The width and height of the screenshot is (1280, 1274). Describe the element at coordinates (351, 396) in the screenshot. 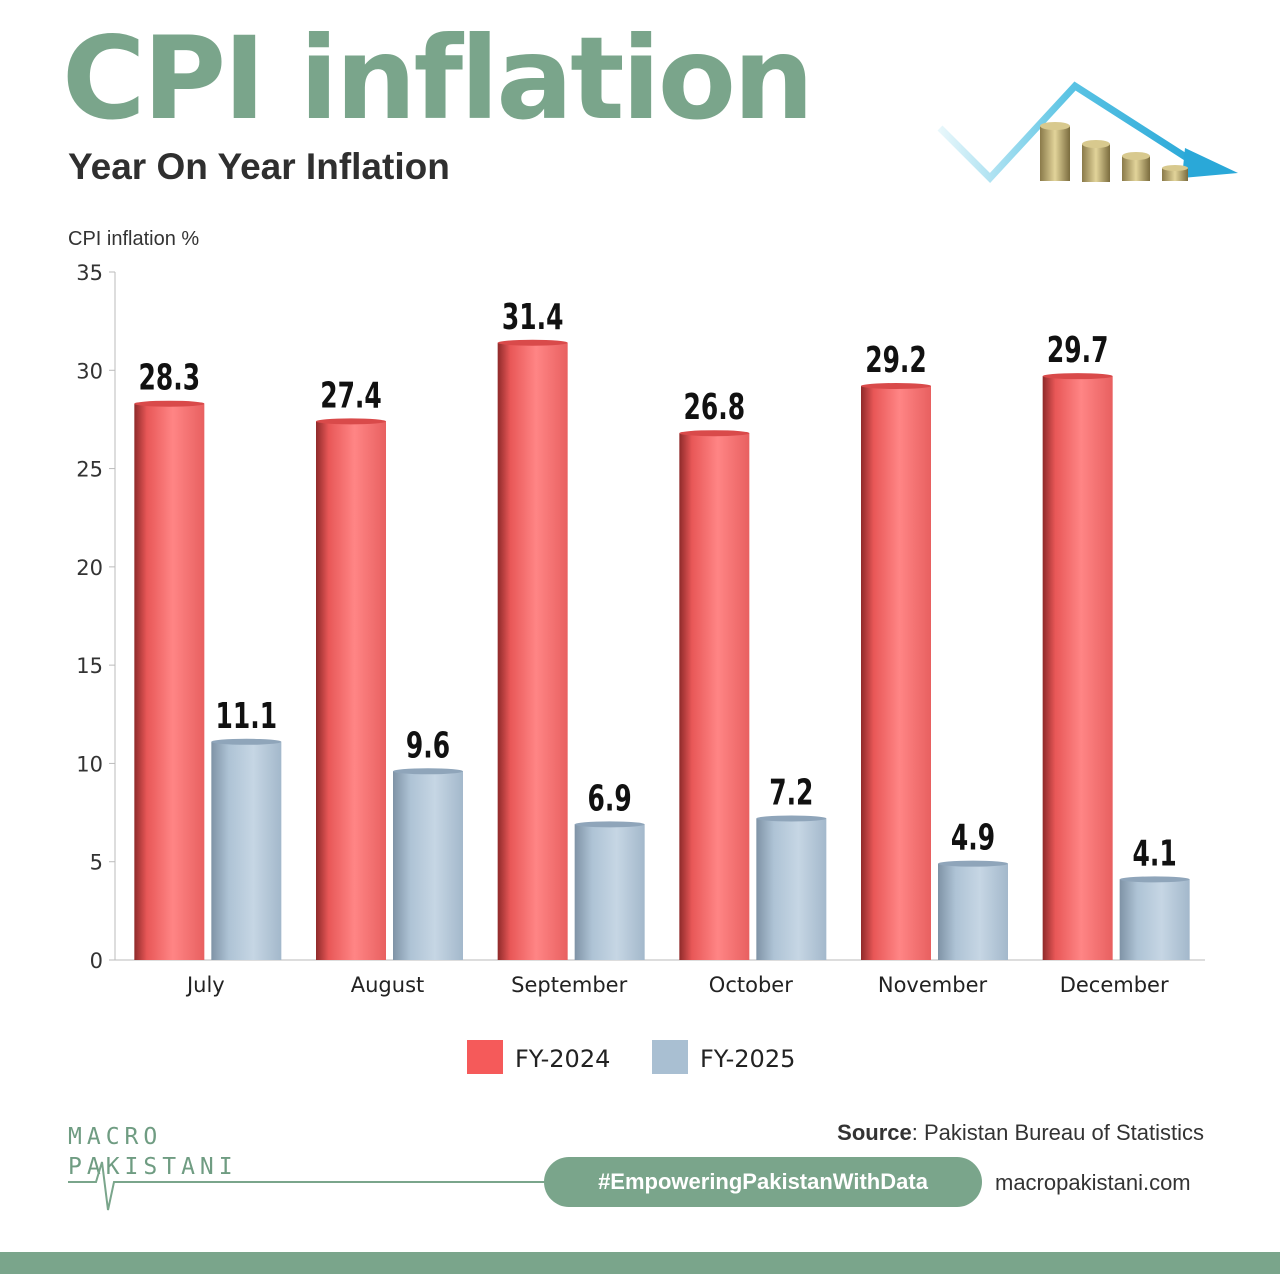

I see `data-label: 27.4` at that location.